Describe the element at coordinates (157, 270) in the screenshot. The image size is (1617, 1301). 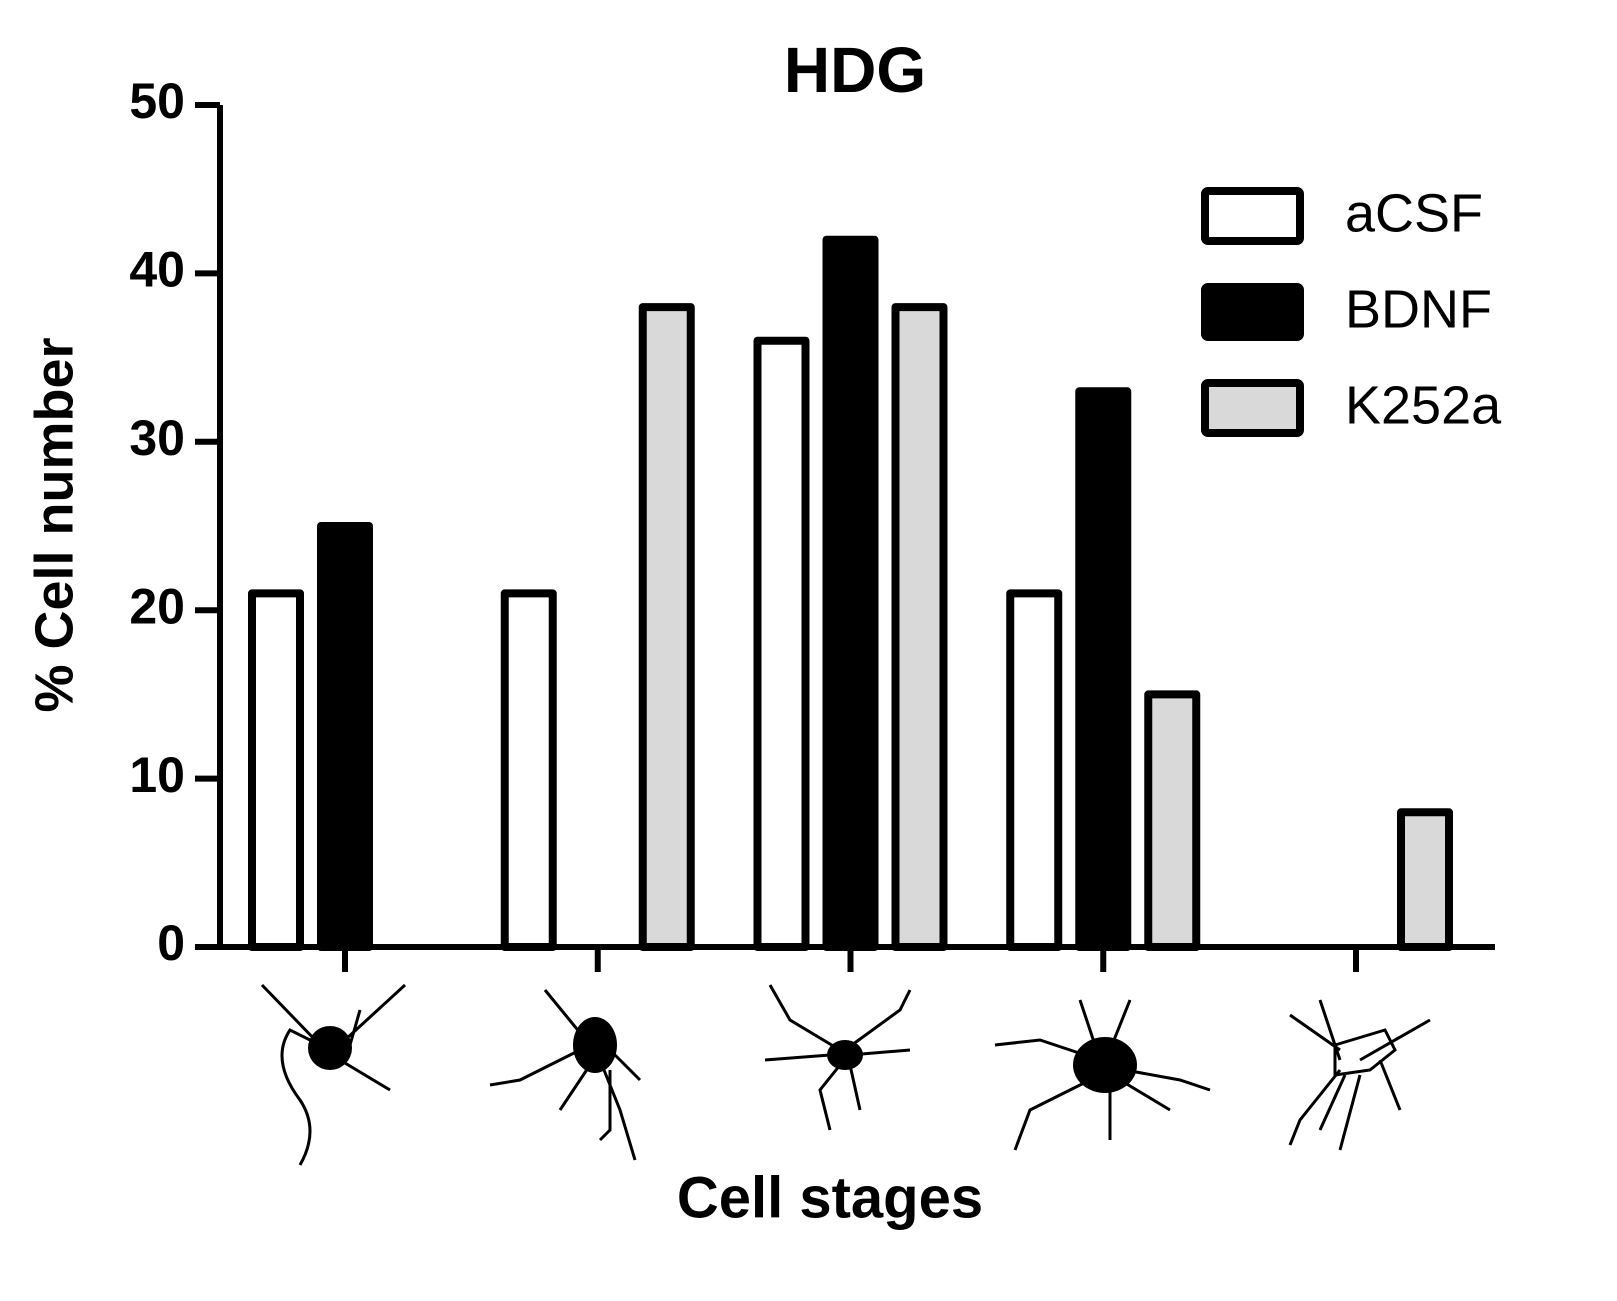
I see `y-tick-label: 40` at that location.